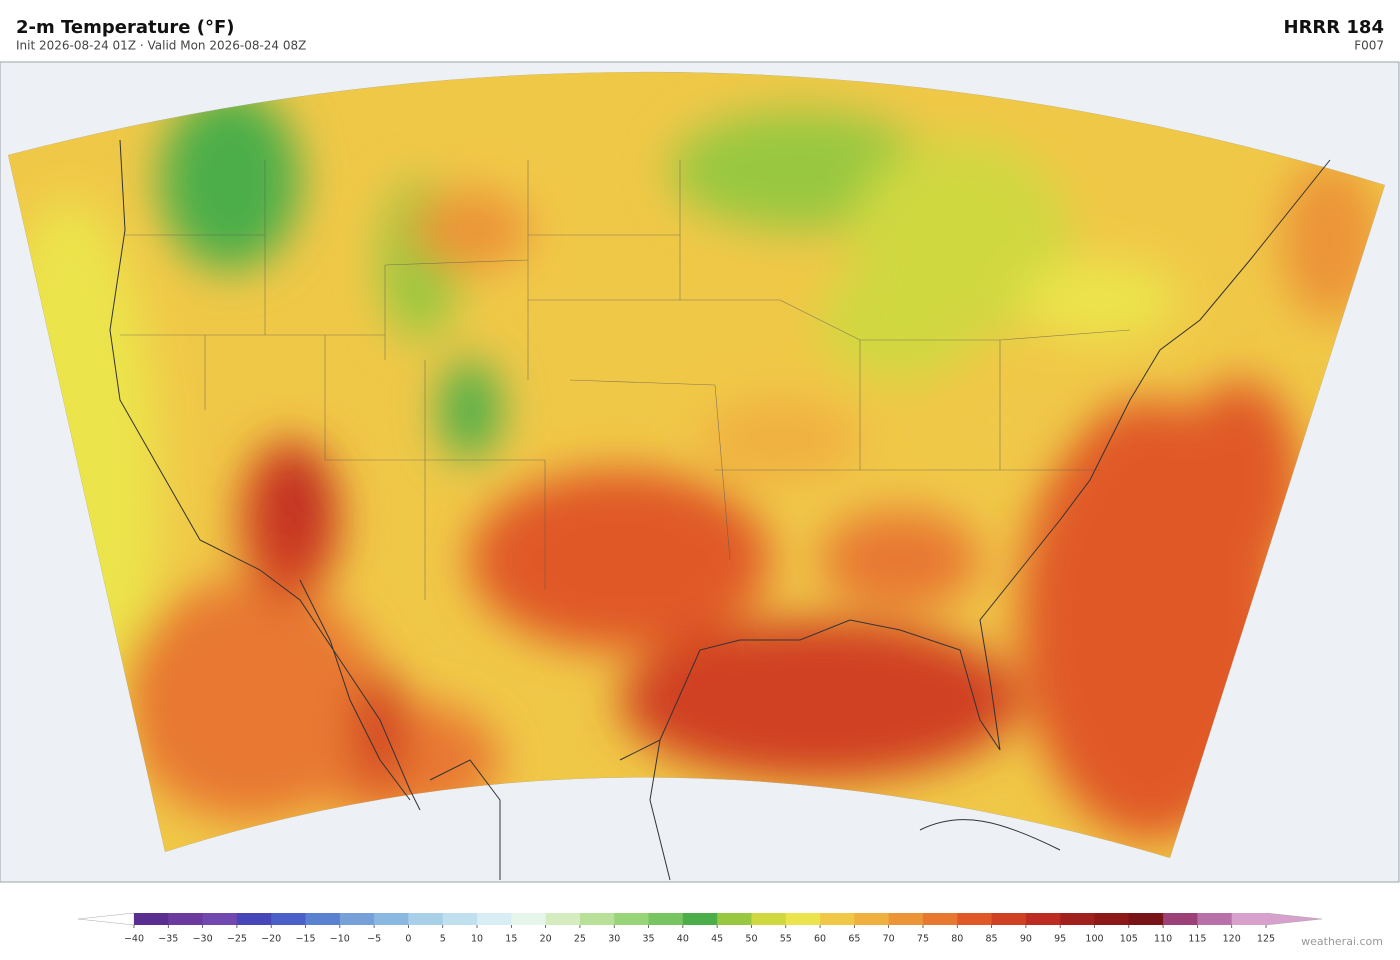 This screenshot has width=1400, height=960. What do you see at coordinates (683, 939) in the screenshot?
I see `colorbar-tick-label: 40` at bounding box center [683, 939].